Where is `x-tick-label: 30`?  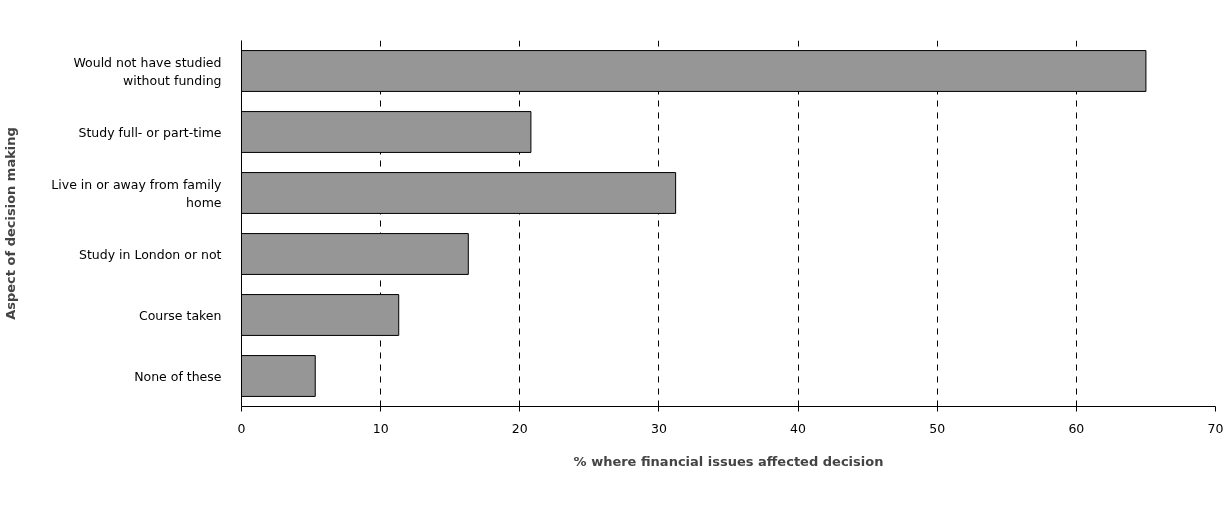
x-tick-label: 30 is located at coordinates (658, 428).